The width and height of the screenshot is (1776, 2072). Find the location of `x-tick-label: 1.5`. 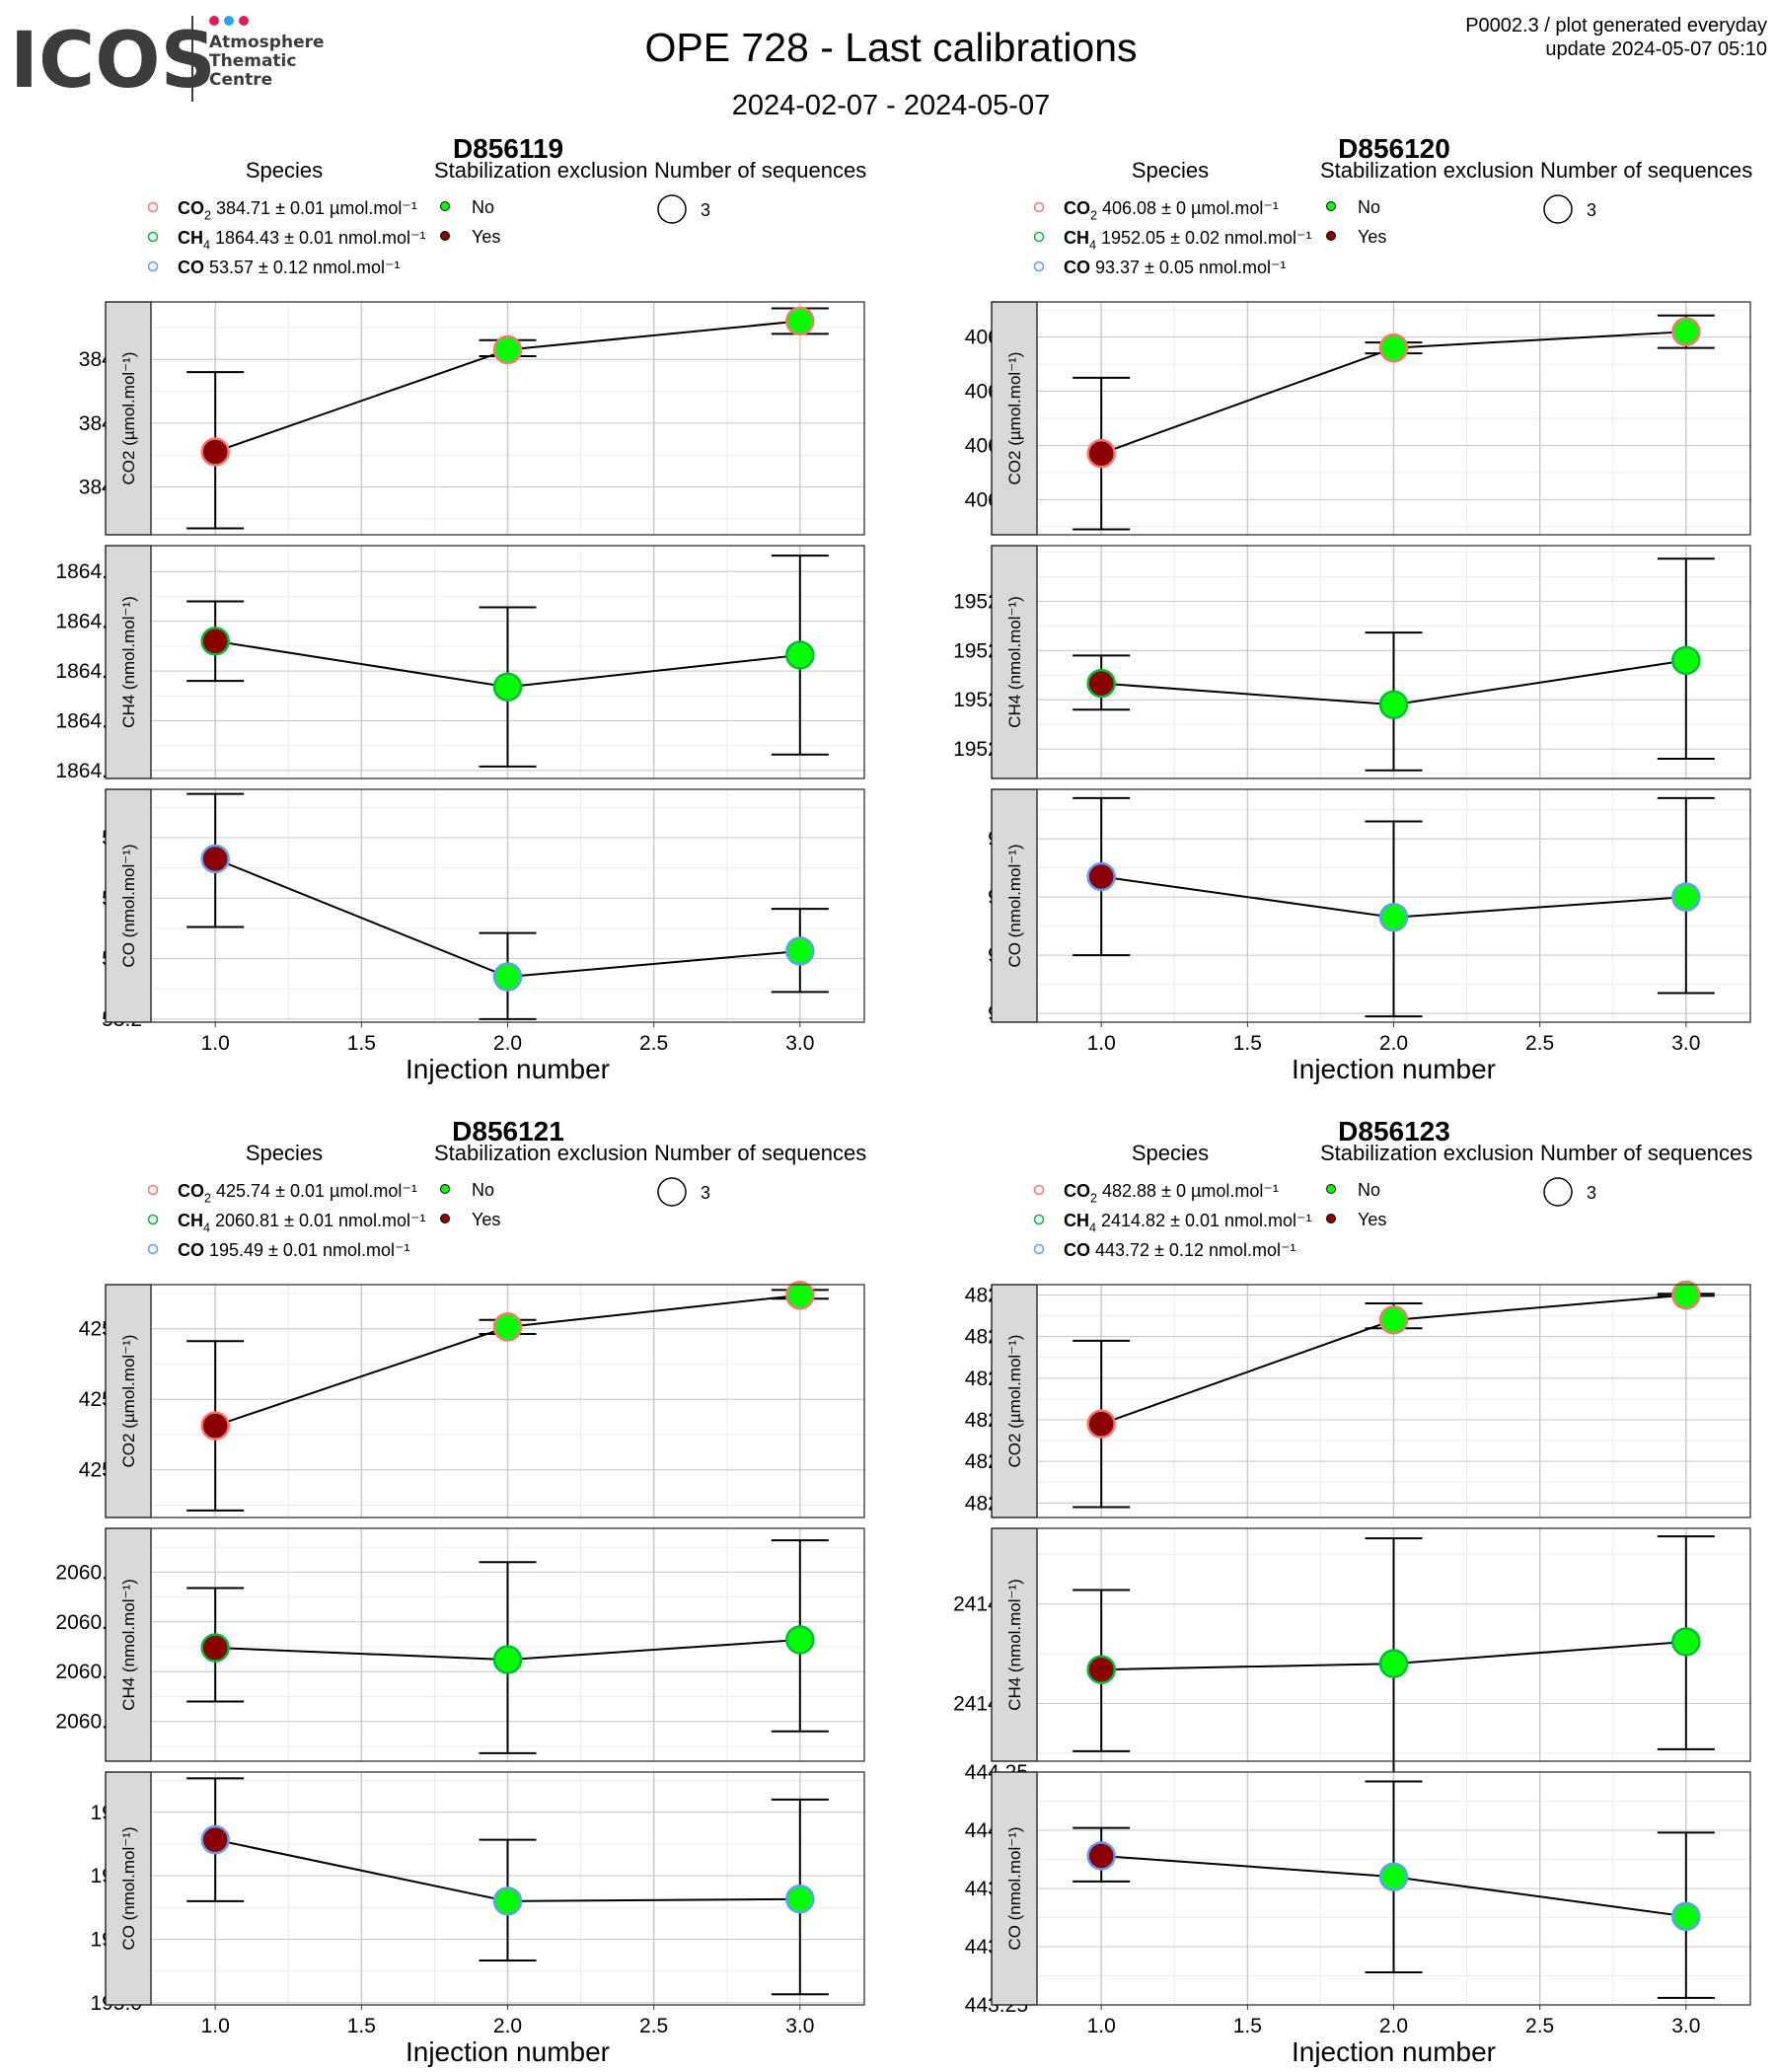

x-tick-label: 1.5 is located at coordinates (1247, 1044).